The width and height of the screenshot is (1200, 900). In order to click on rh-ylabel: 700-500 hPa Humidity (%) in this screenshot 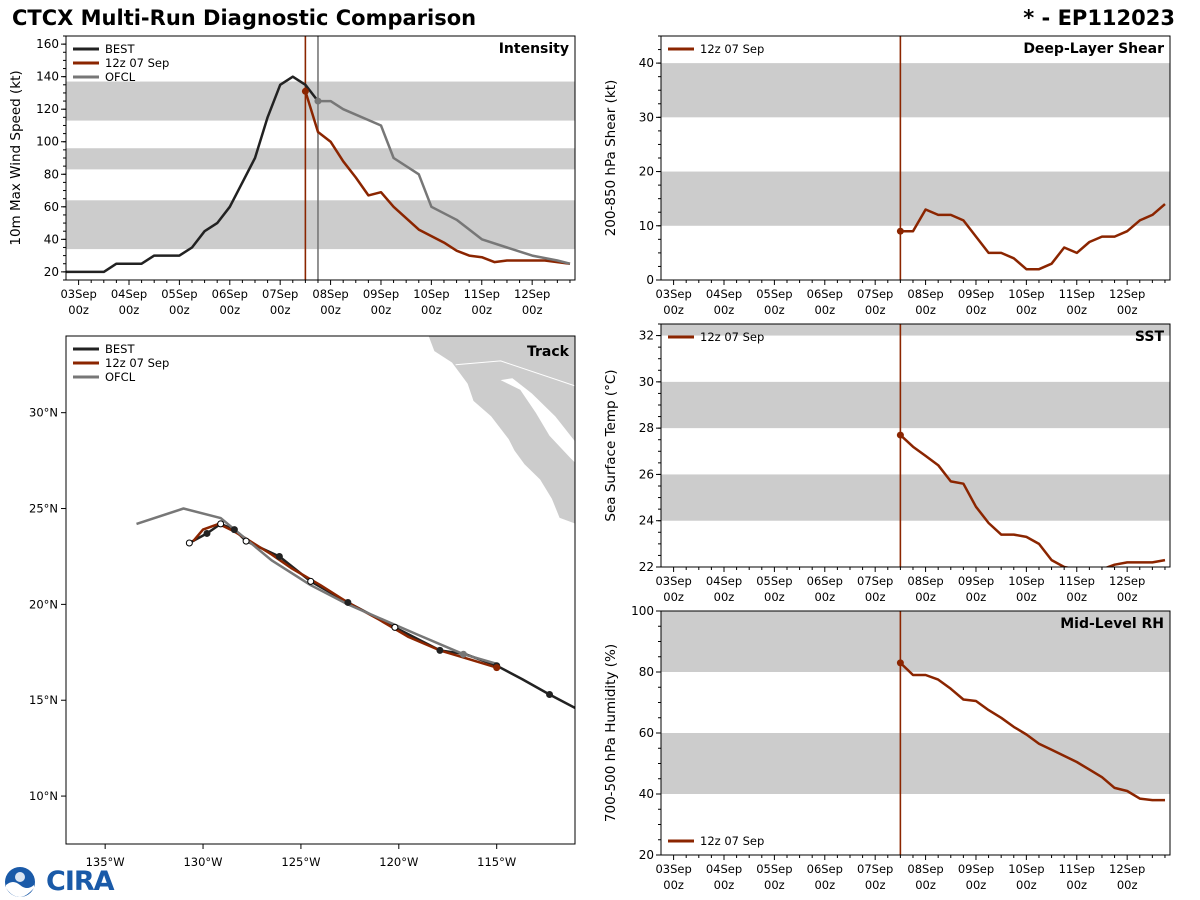, I will do `click(611, 733)`.